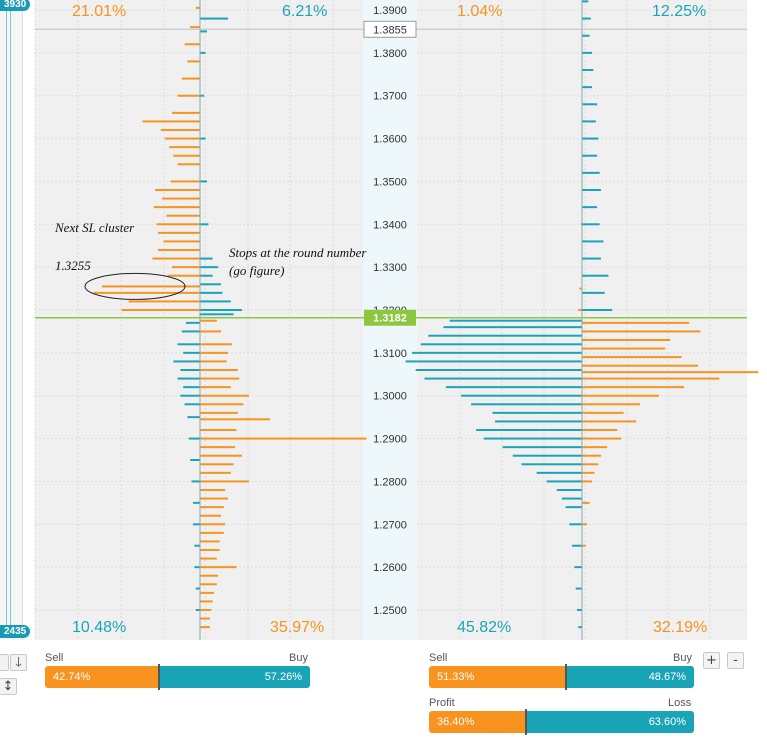 The width and height of the screenshot is (767, 750). I want to click on current-price-label: 1.3182, so click(390, 319).